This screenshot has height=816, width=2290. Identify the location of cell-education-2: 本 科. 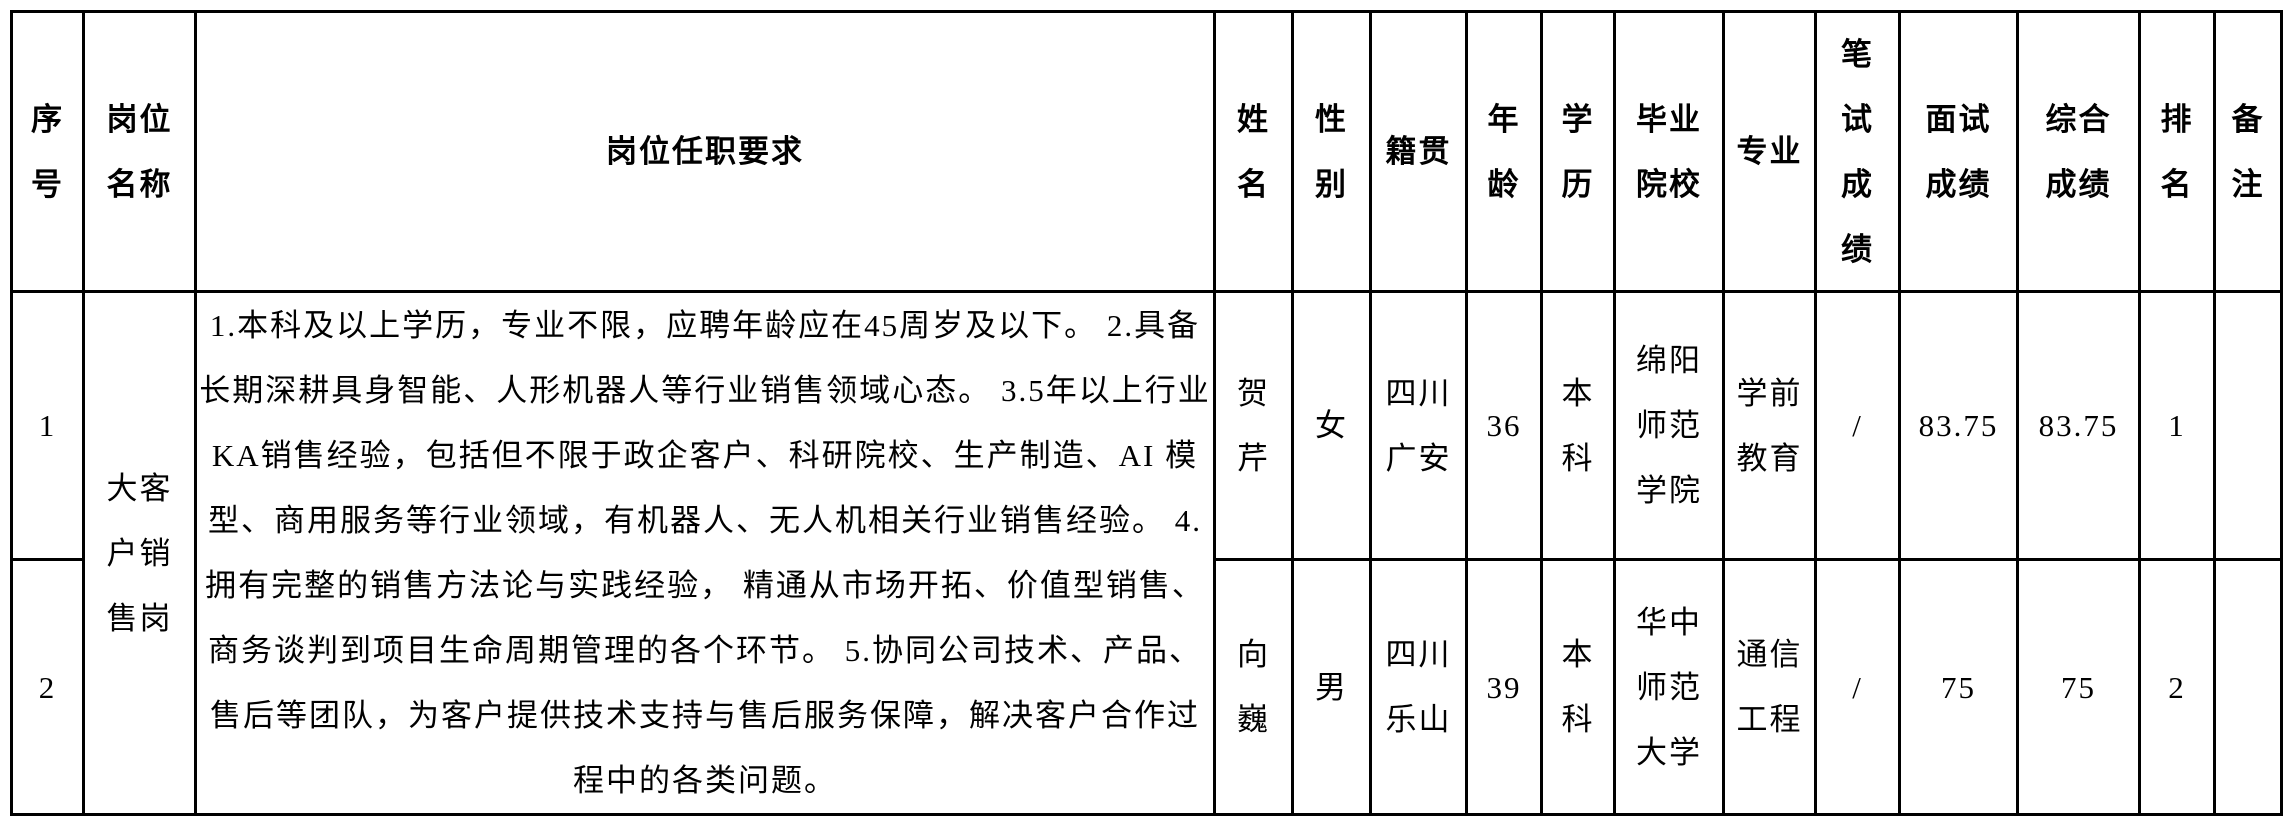
(1578, 687).